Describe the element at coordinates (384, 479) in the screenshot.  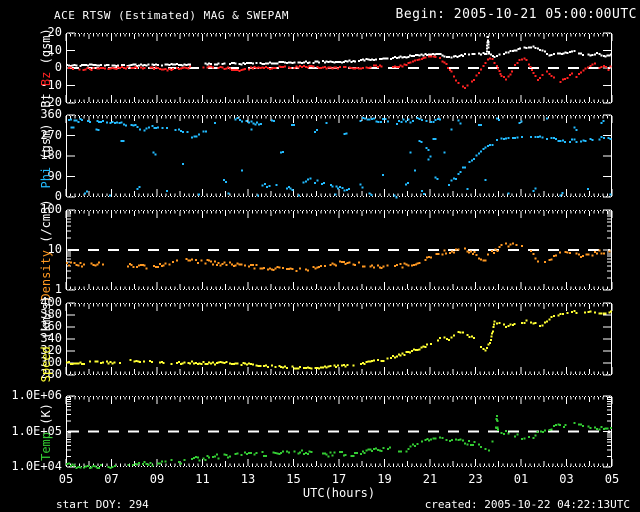
I see `x-tick-label: 19` at that location.